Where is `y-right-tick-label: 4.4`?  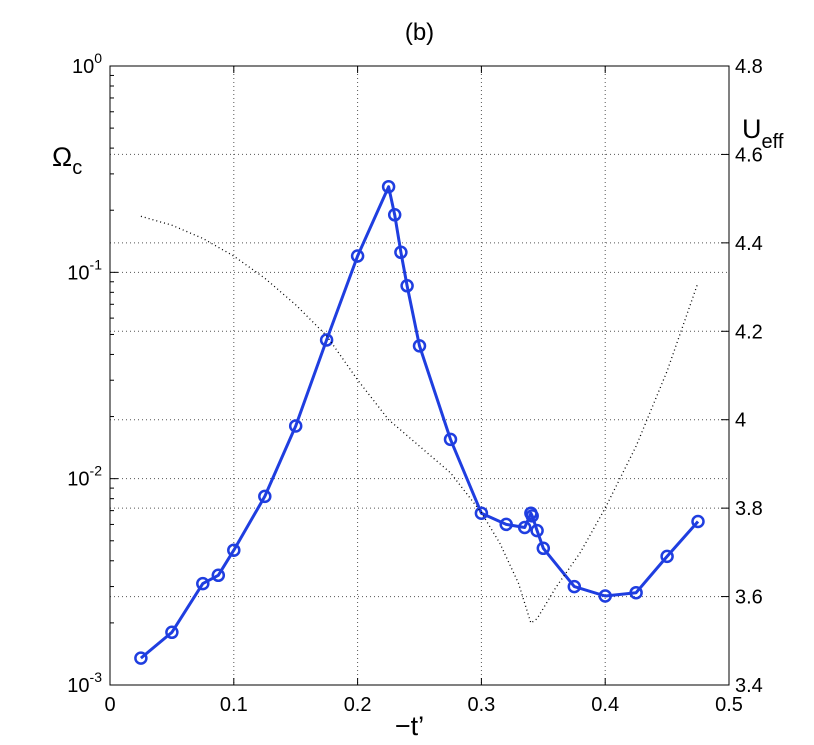 y-right-tick-label: 4.4 is located at coordinates (749, 244).